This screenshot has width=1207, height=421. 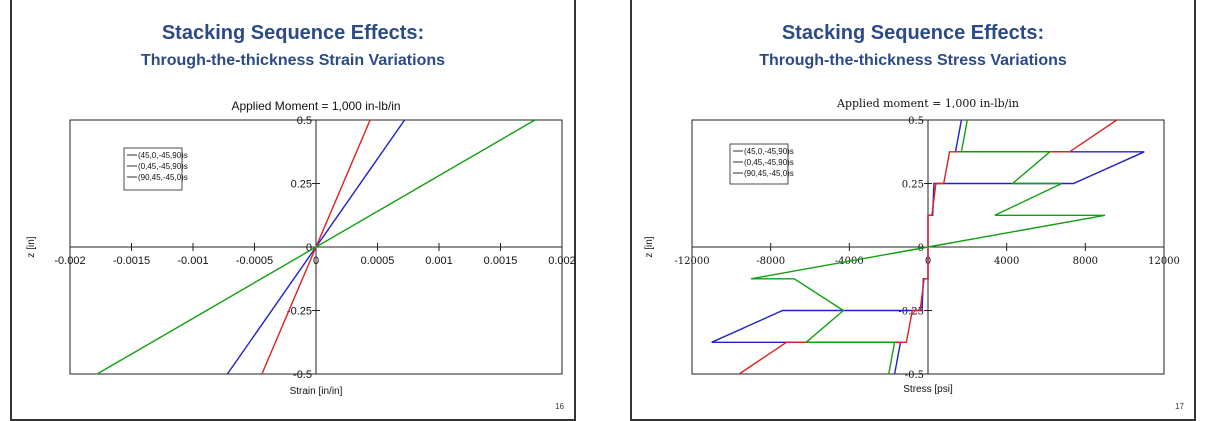 I want to click on x-tick-label: -0.0015, so click(x=131, y=261).